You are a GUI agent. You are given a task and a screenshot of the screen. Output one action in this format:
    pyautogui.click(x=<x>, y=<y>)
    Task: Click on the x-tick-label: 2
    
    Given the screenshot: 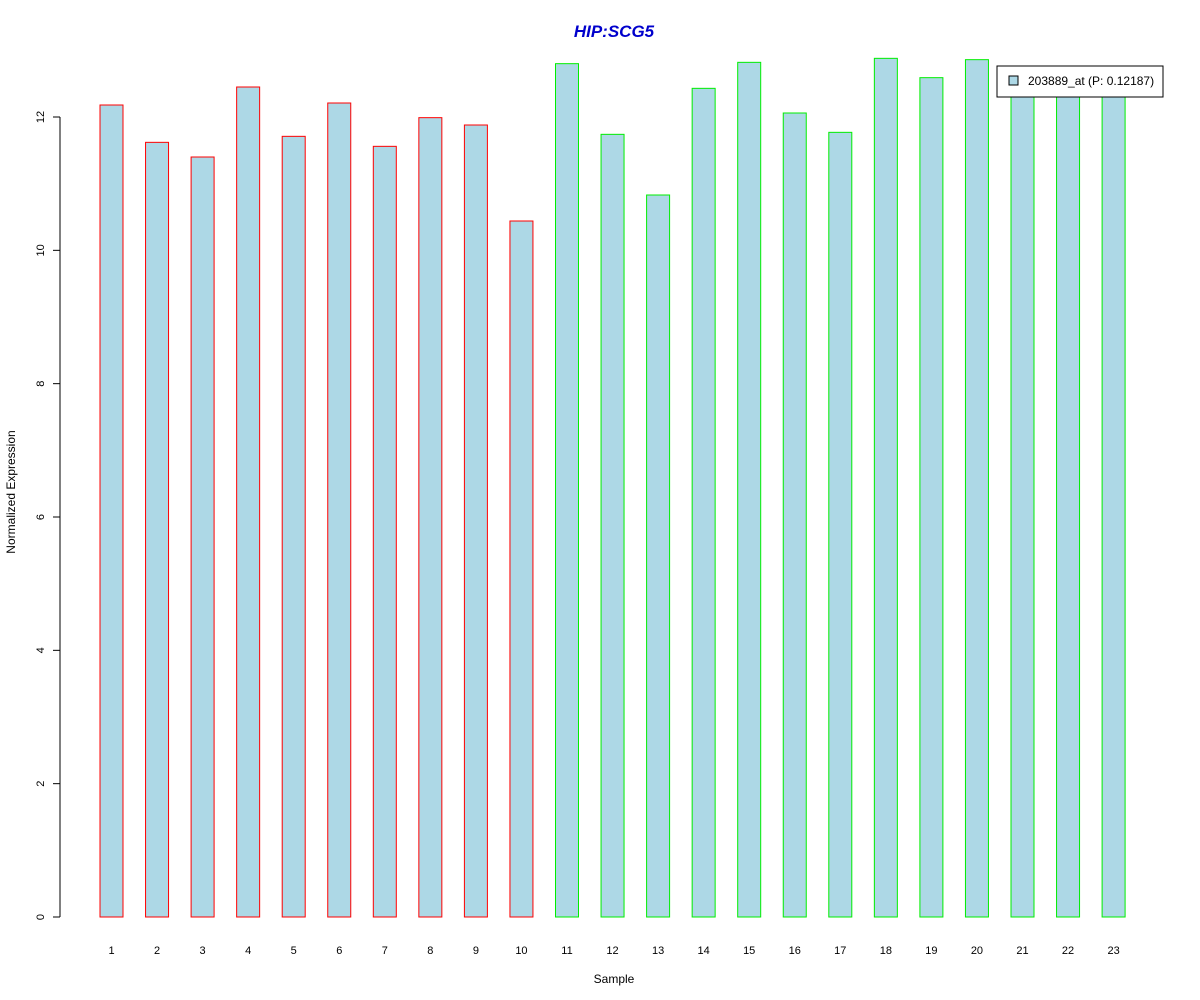 What is the action you would take?
    pyautogui.click(x=157, y=951)
    